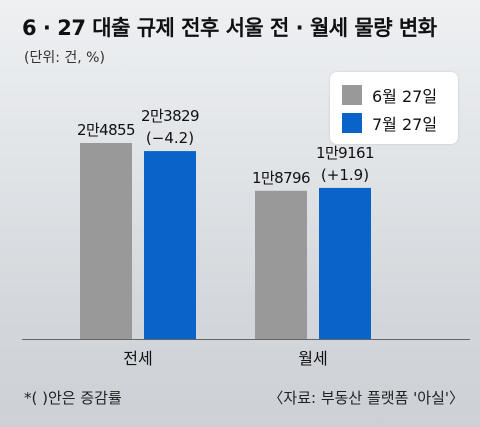  What do you see at coordinates (170, 116) in the screenshot?
I see `value-label-0-1: 2만3829` at bounding box center [170, 116].